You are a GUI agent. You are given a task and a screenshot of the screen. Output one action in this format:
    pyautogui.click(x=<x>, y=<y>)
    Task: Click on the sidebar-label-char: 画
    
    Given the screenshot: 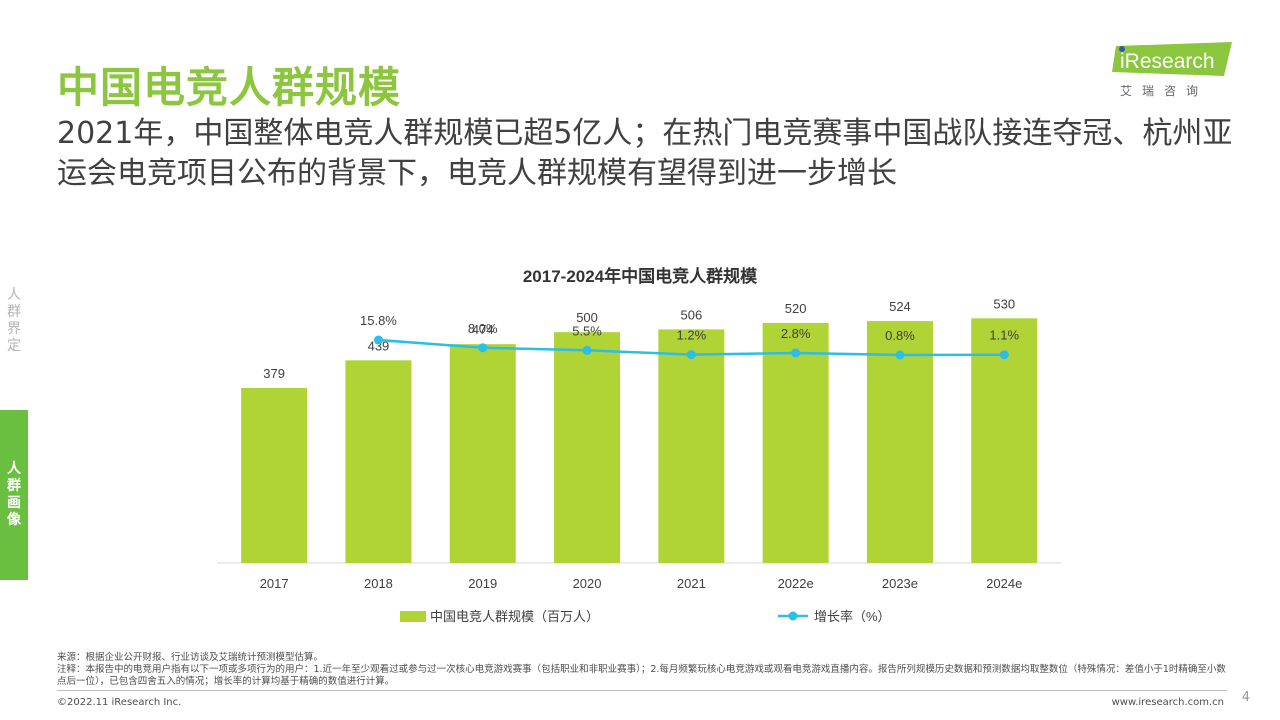 What is the action you would take?
    pyautogui.click(x=14, y=503)
    